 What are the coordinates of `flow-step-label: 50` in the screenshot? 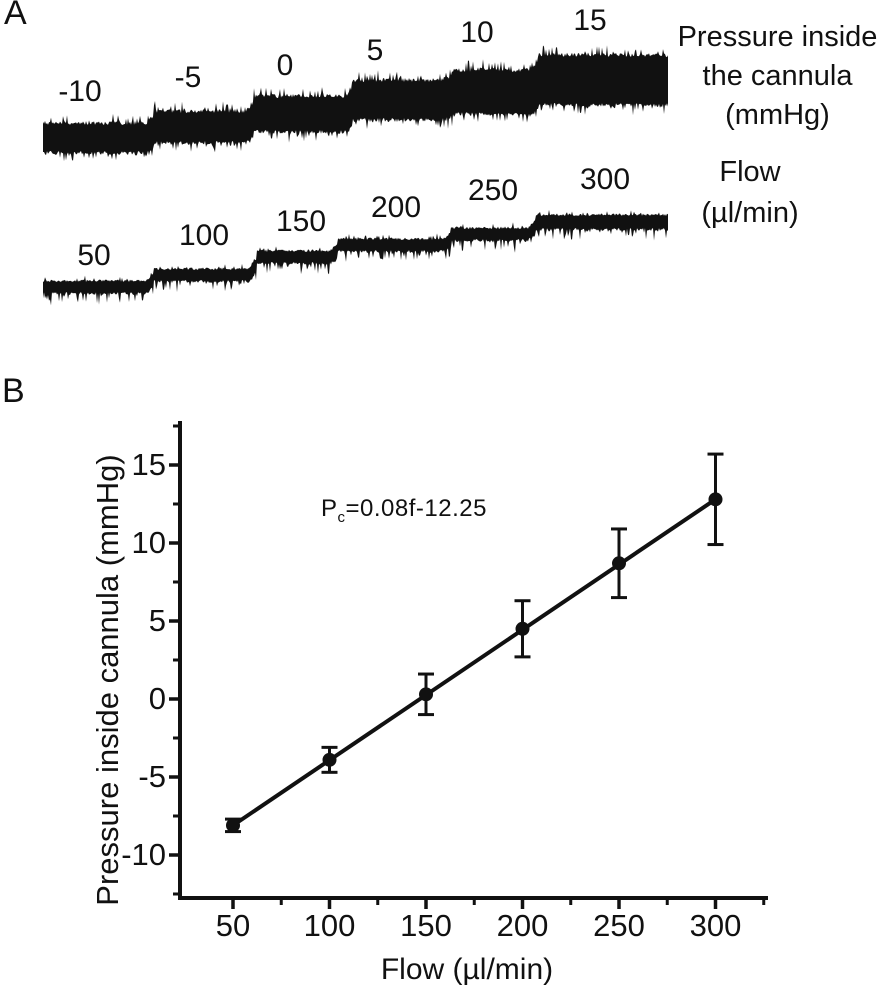 It's located at (94, 255).